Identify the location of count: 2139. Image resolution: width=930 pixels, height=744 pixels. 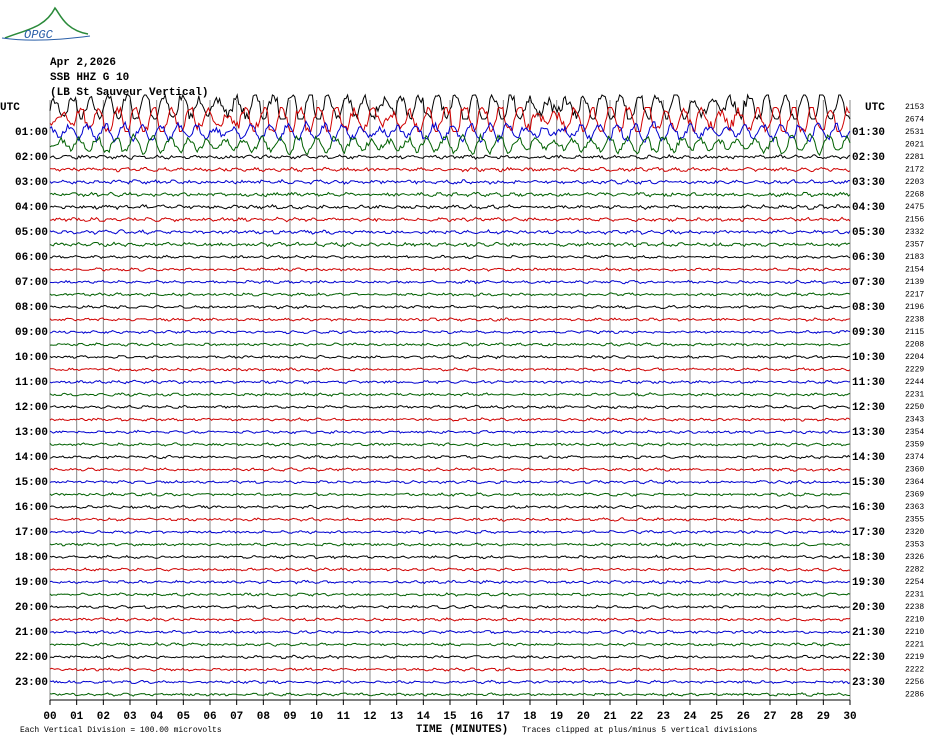
(914, 282).